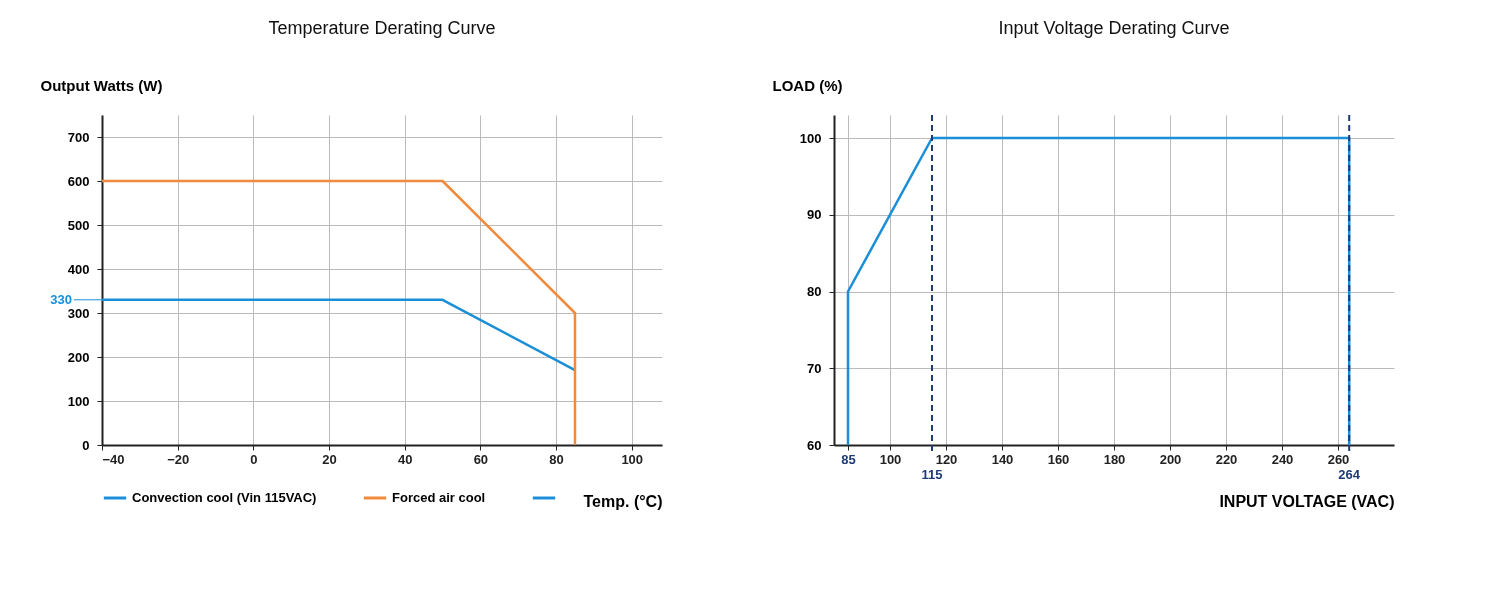  Describe the element at coordinates (1226, 459) in the screenshot. I see `x-tick-label: 220` at that location.